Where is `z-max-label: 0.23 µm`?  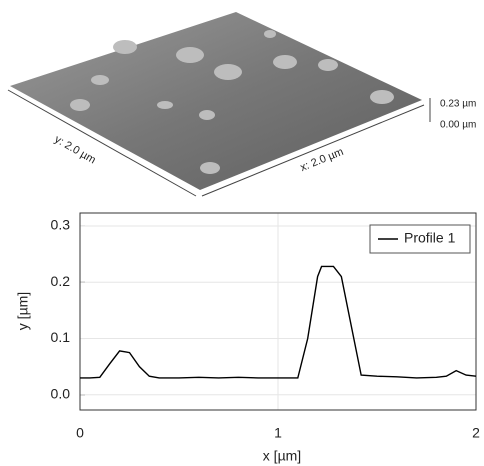
z-max-label: 0.23 µm is located at coordinates (458, 104).